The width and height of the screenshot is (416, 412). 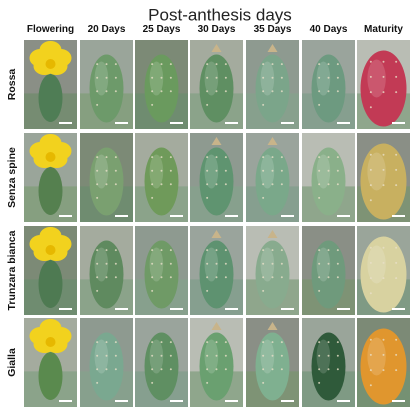 I want to click on figure-title: Post-anthesis days, so click(x=220, y=14).